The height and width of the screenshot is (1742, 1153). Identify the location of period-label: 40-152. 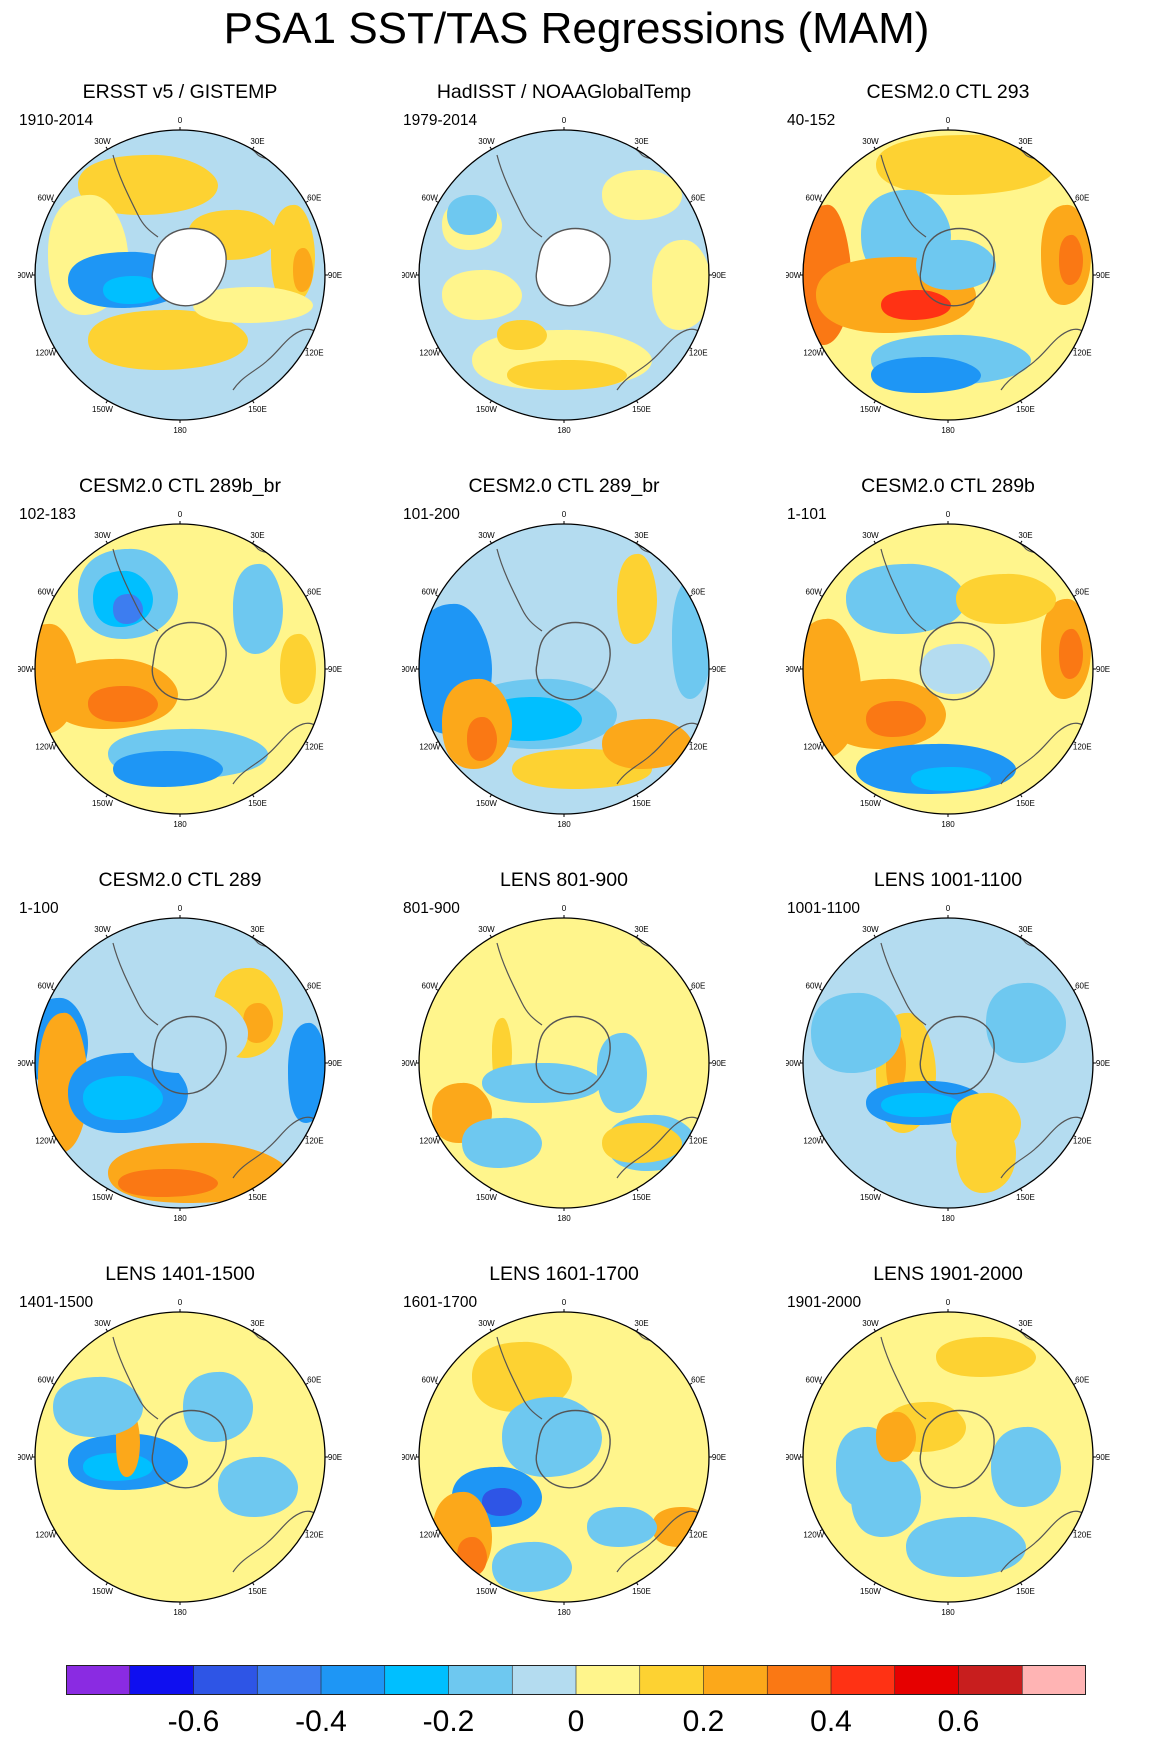
(811, 120).